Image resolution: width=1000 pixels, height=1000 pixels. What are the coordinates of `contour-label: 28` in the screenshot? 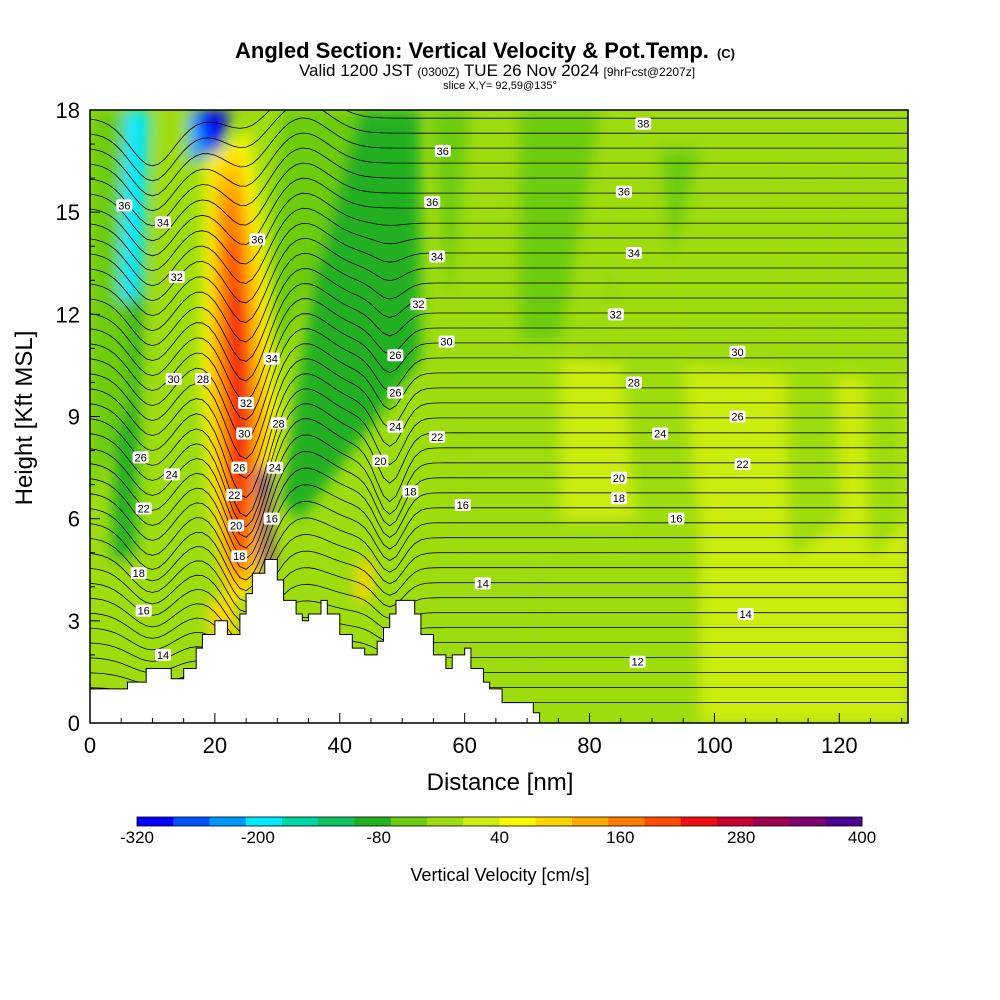 It's located at (203, 379).